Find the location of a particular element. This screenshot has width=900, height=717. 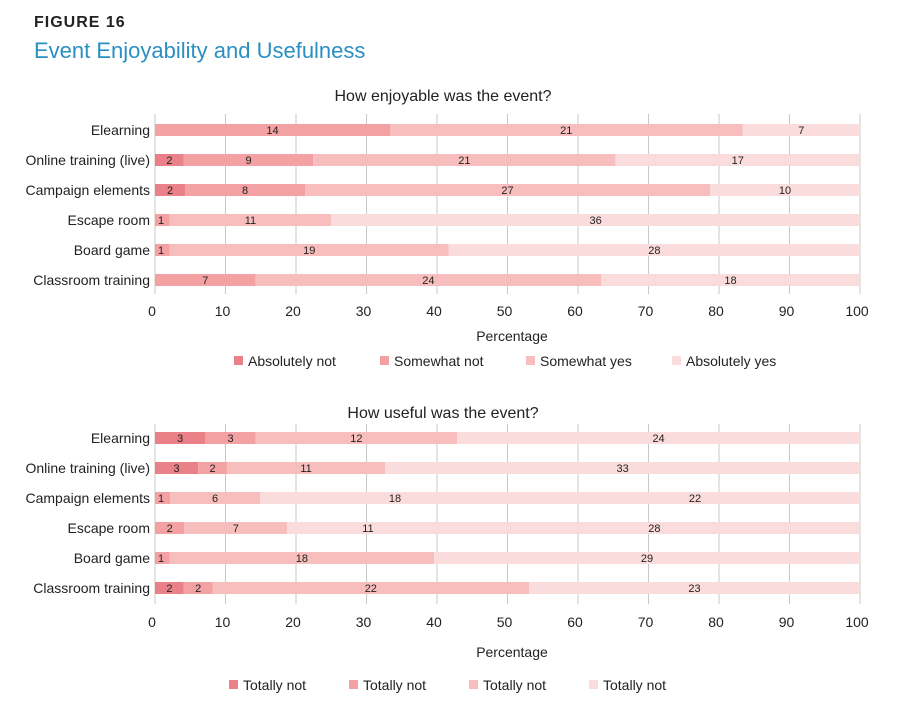

chart1-data-label: 36 is located at coordinates (596, 221).